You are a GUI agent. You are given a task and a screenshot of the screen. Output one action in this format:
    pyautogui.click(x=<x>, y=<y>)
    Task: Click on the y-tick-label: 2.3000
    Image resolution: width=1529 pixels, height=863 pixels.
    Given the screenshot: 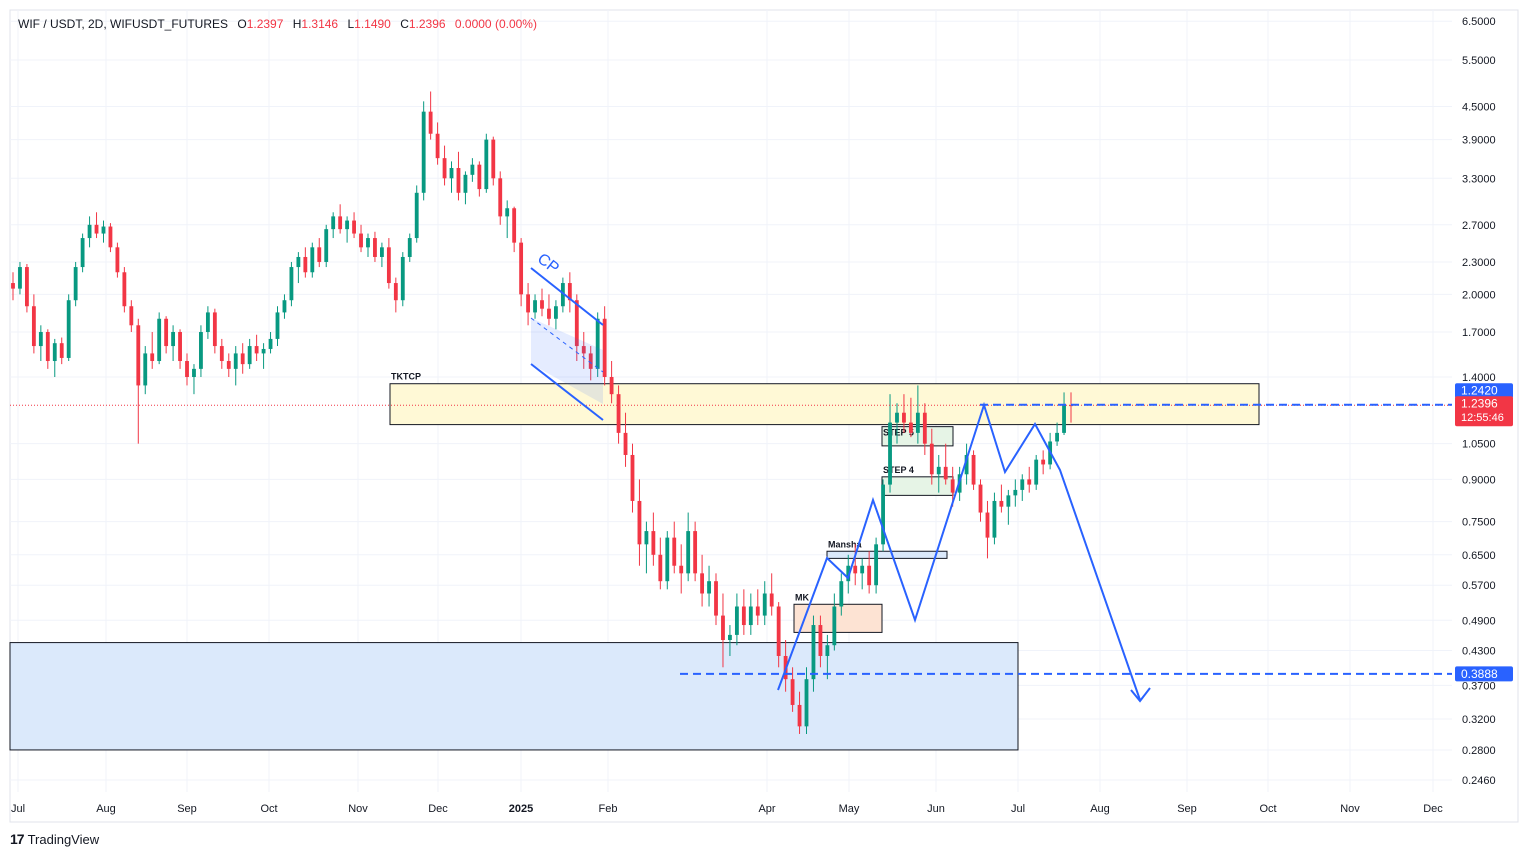 What is the action you would take?
    pyautogui.click(x=1479, y=263)
    